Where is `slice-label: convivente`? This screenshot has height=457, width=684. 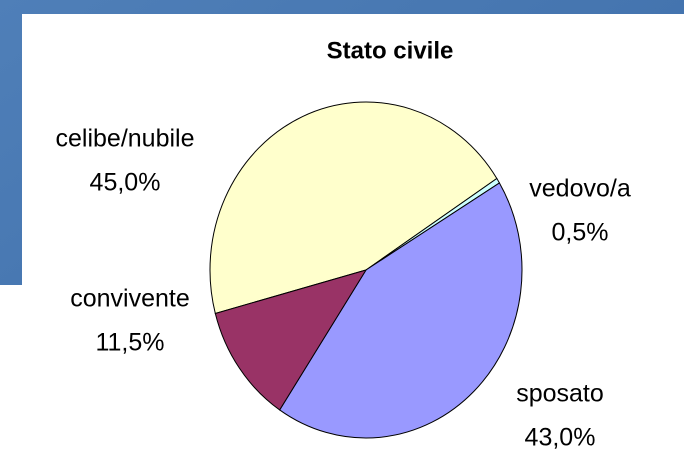 slice-label: convivente is located at coordinates (130, 299).